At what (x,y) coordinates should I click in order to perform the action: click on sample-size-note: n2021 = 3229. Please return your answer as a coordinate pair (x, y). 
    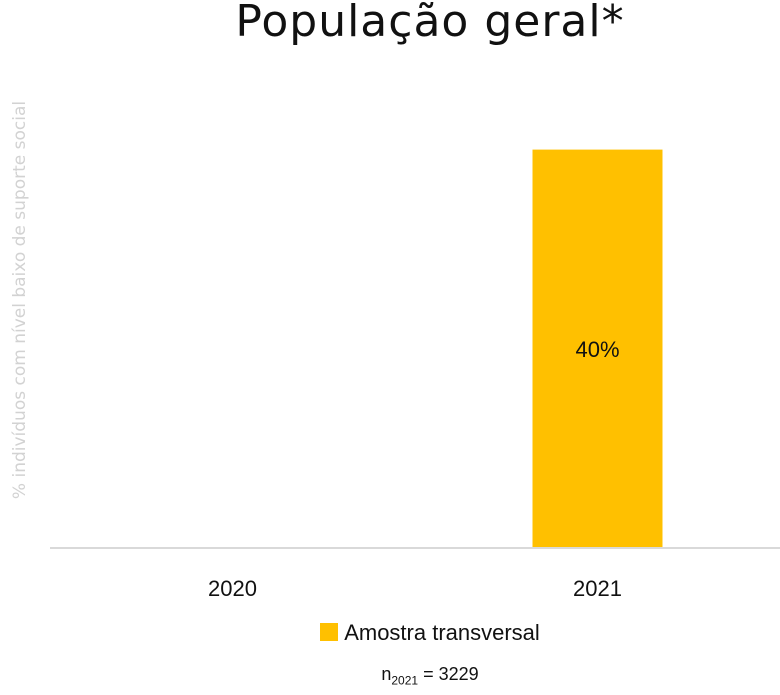
    Looking at the image, I should click on (390, 676).